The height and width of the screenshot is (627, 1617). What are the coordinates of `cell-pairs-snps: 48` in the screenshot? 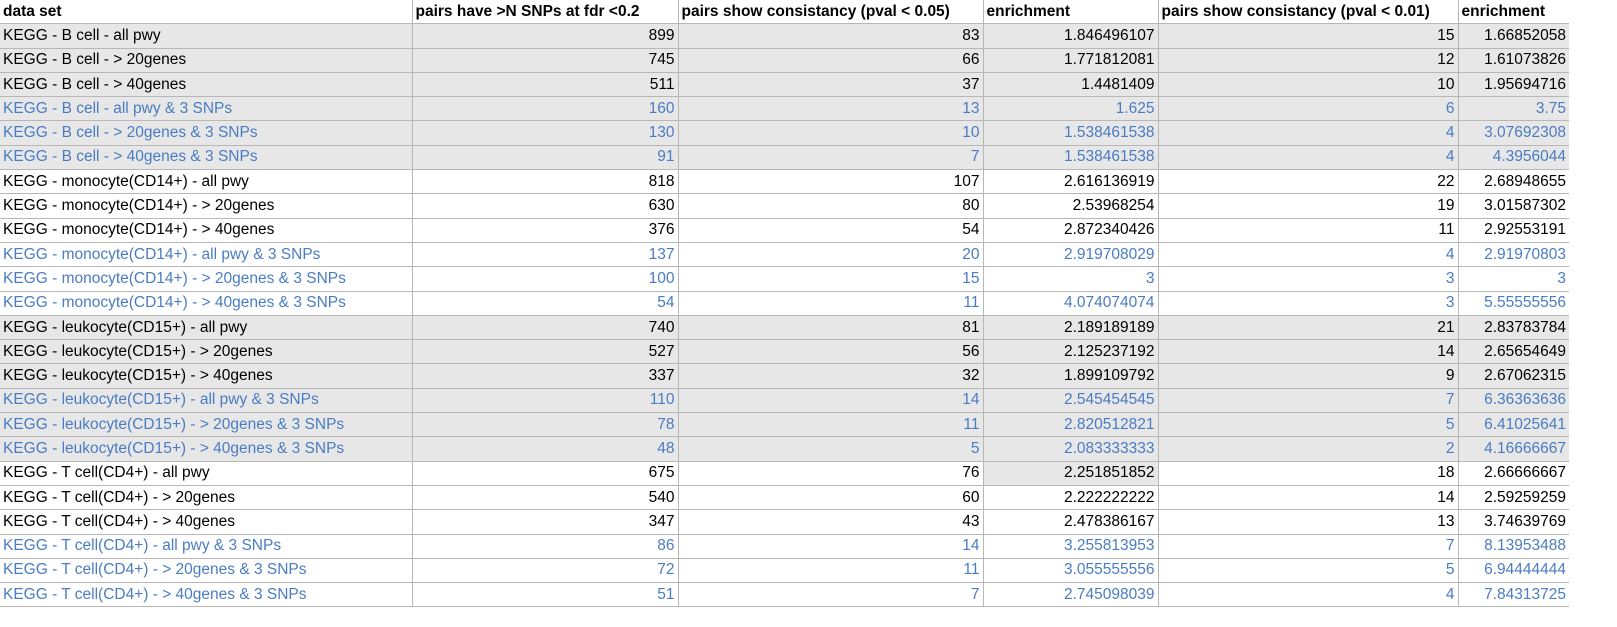 It's located at (545, 449).